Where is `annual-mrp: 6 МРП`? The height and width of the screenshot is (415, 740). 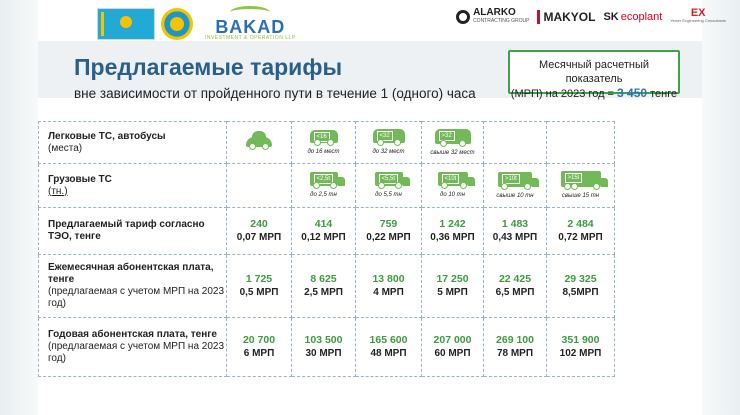
annual-mrp: 6 МРП is located at coordinates (259, 353).